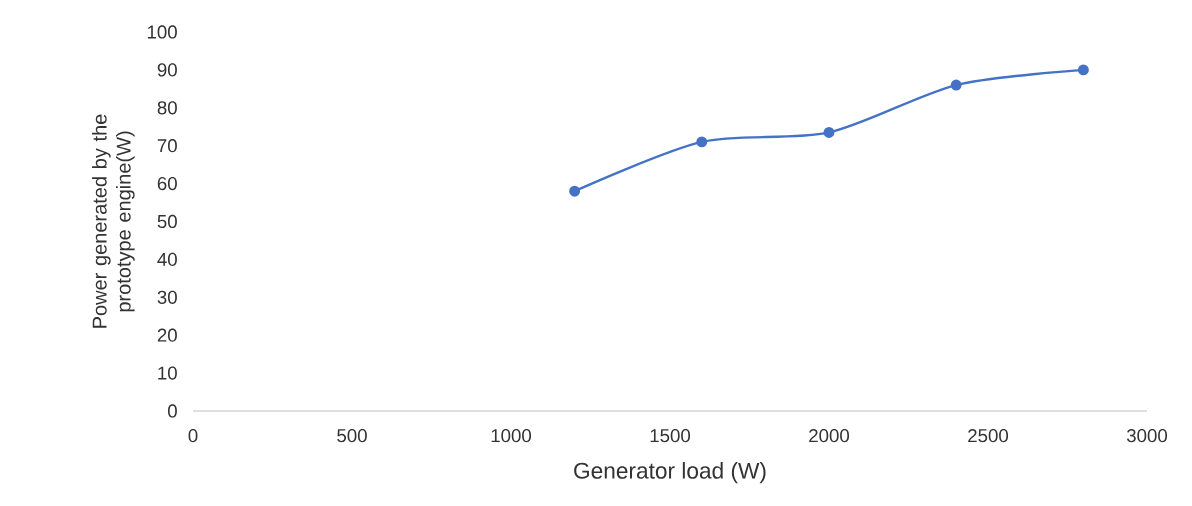  I want to click on x-tick-label: 1000, so click(511, 436).